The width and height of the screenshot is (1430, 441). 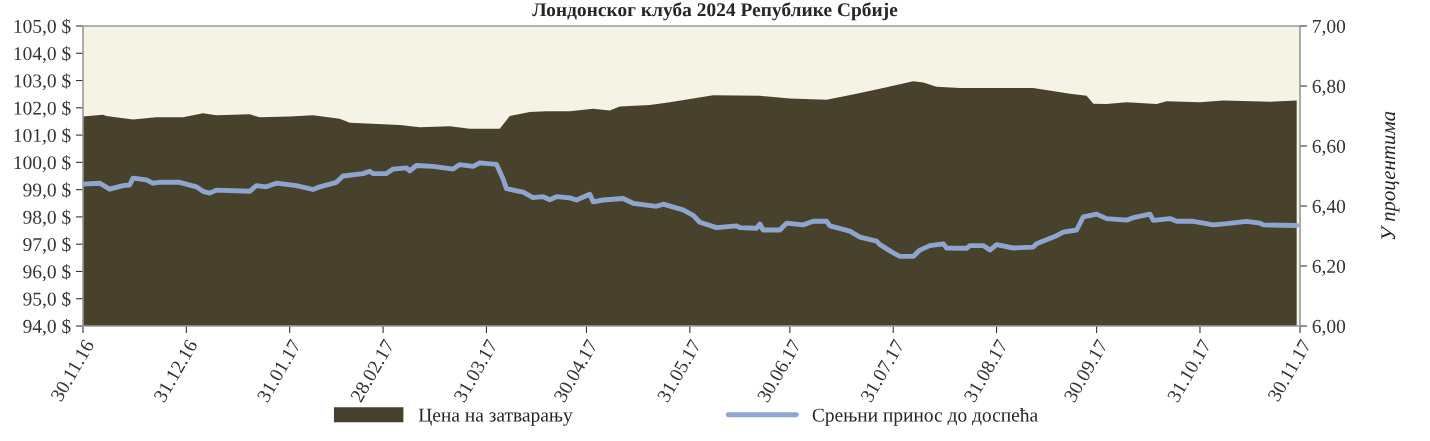 What do you see at coordinates (1329, 267) in the screenshot?
I see `y2-tick-label: 6,20` at bounding box center [1329, 267].